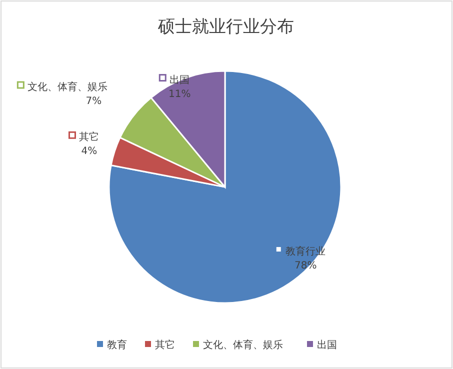 Image resolution: width=453 pixels, height=369 pixels. I want to click on legend-label: 出国, so click(327, 345).